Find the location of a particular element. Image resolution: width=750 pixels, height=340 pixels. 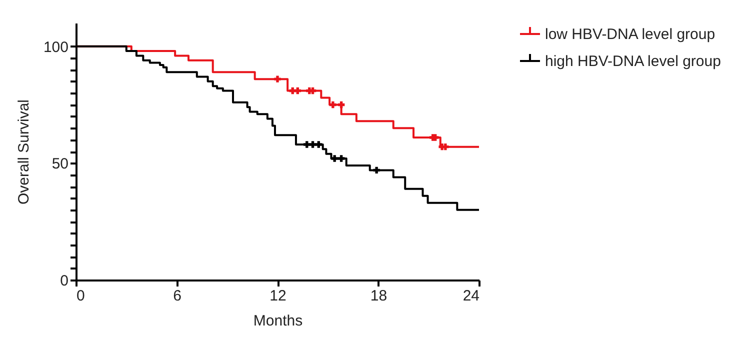

x-tick-label: 18 is located at coordinates (379, 296).